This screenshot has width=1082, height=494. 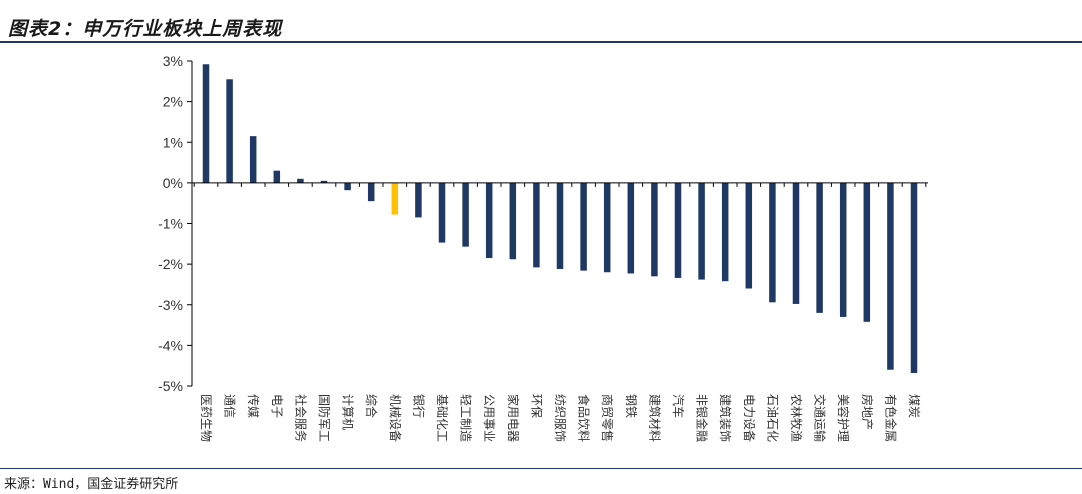 What do you see at coordinates (230, 406) in the screenshot?
I see `category-label: 通信` at bounding box center [230, 406].